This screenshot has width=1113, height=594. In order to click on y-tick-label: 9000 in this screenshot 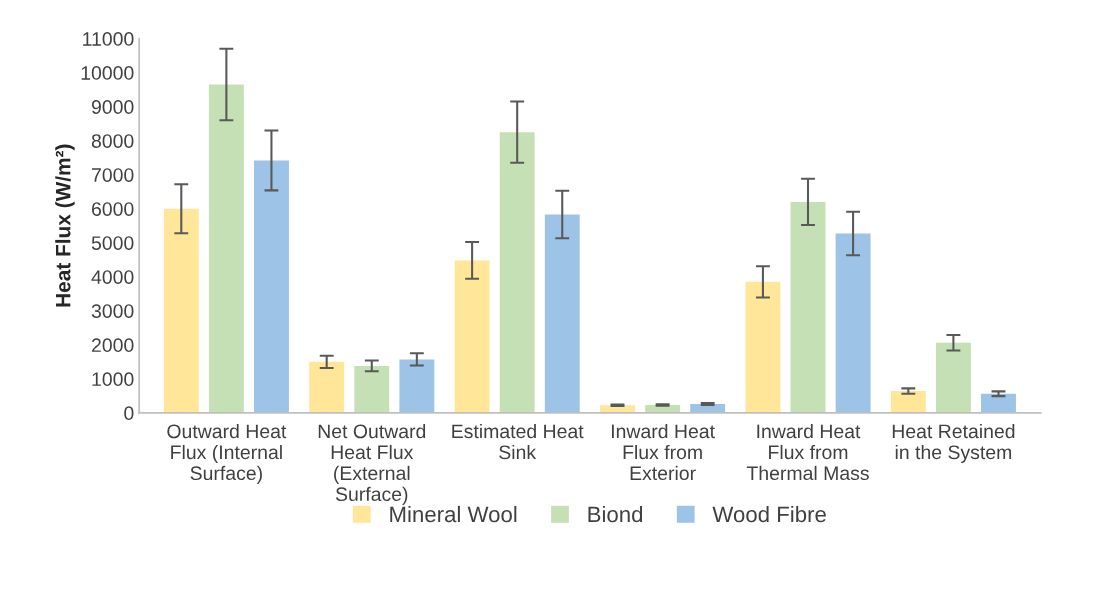, I will do `click(112, 107)`.